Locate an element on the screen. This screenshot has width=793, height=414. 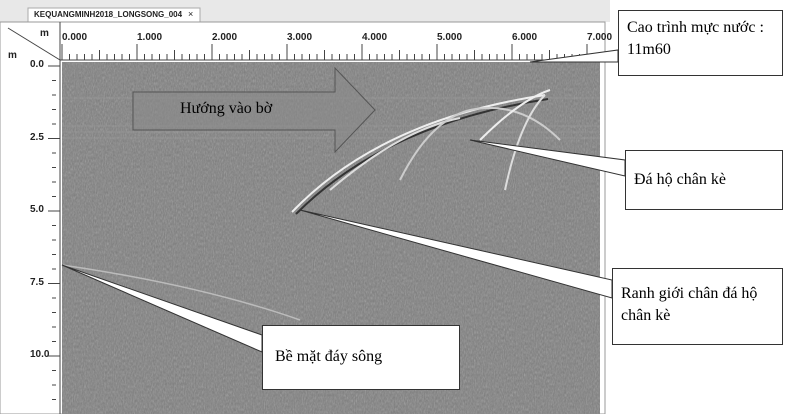
y-ruler-label: 10.0 is located at coordinates (40, 354).